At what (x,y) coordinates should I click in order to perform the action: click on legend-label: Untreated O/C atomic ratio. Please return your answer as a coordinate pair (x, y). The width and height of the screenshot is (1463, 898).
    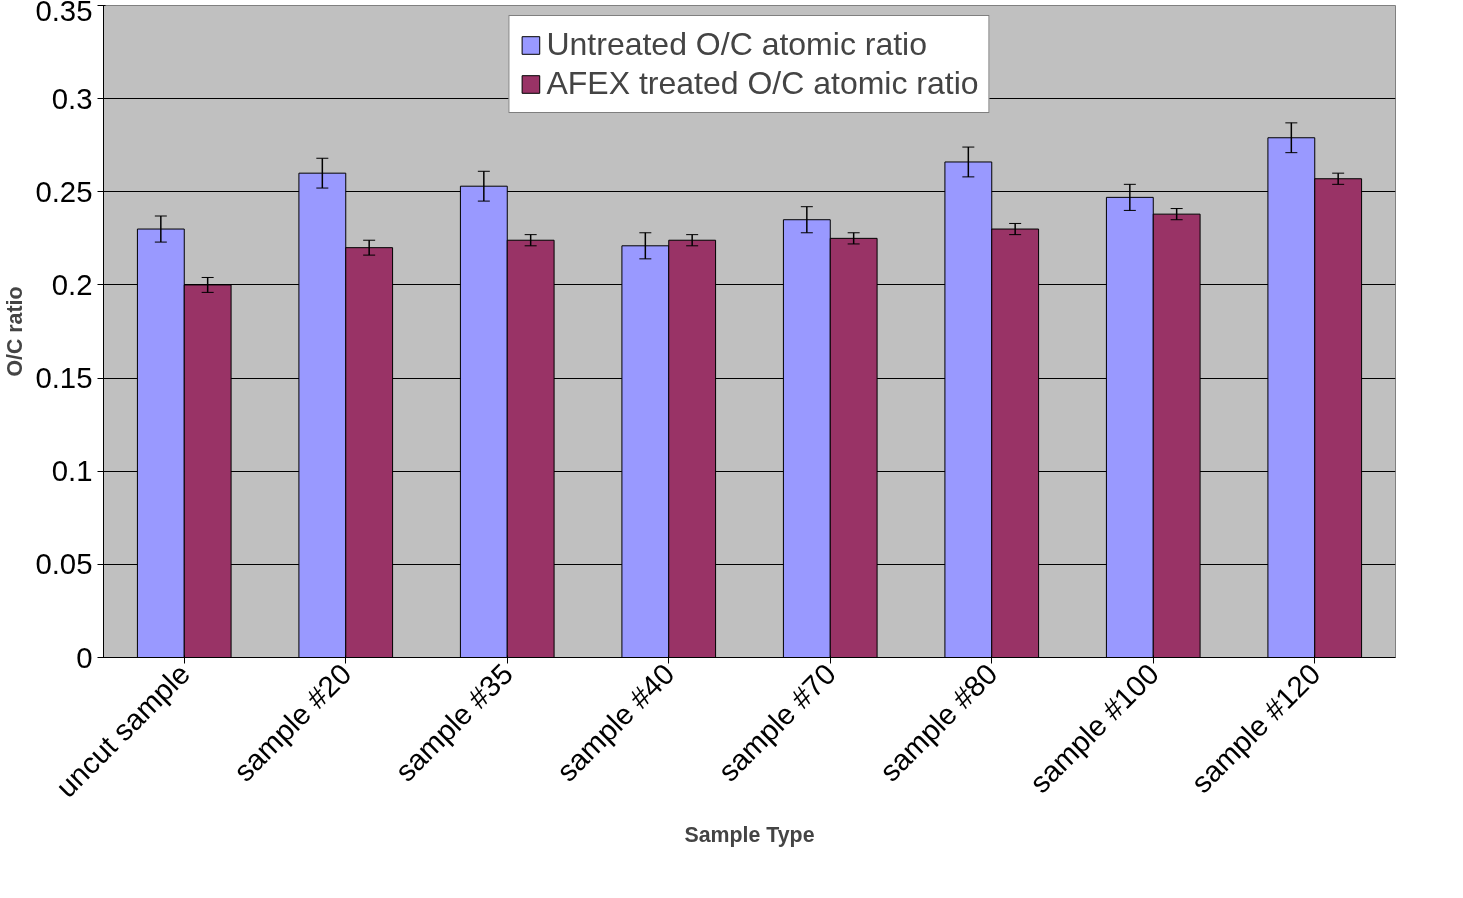
    Looking at the image, I should click on (737, 44).